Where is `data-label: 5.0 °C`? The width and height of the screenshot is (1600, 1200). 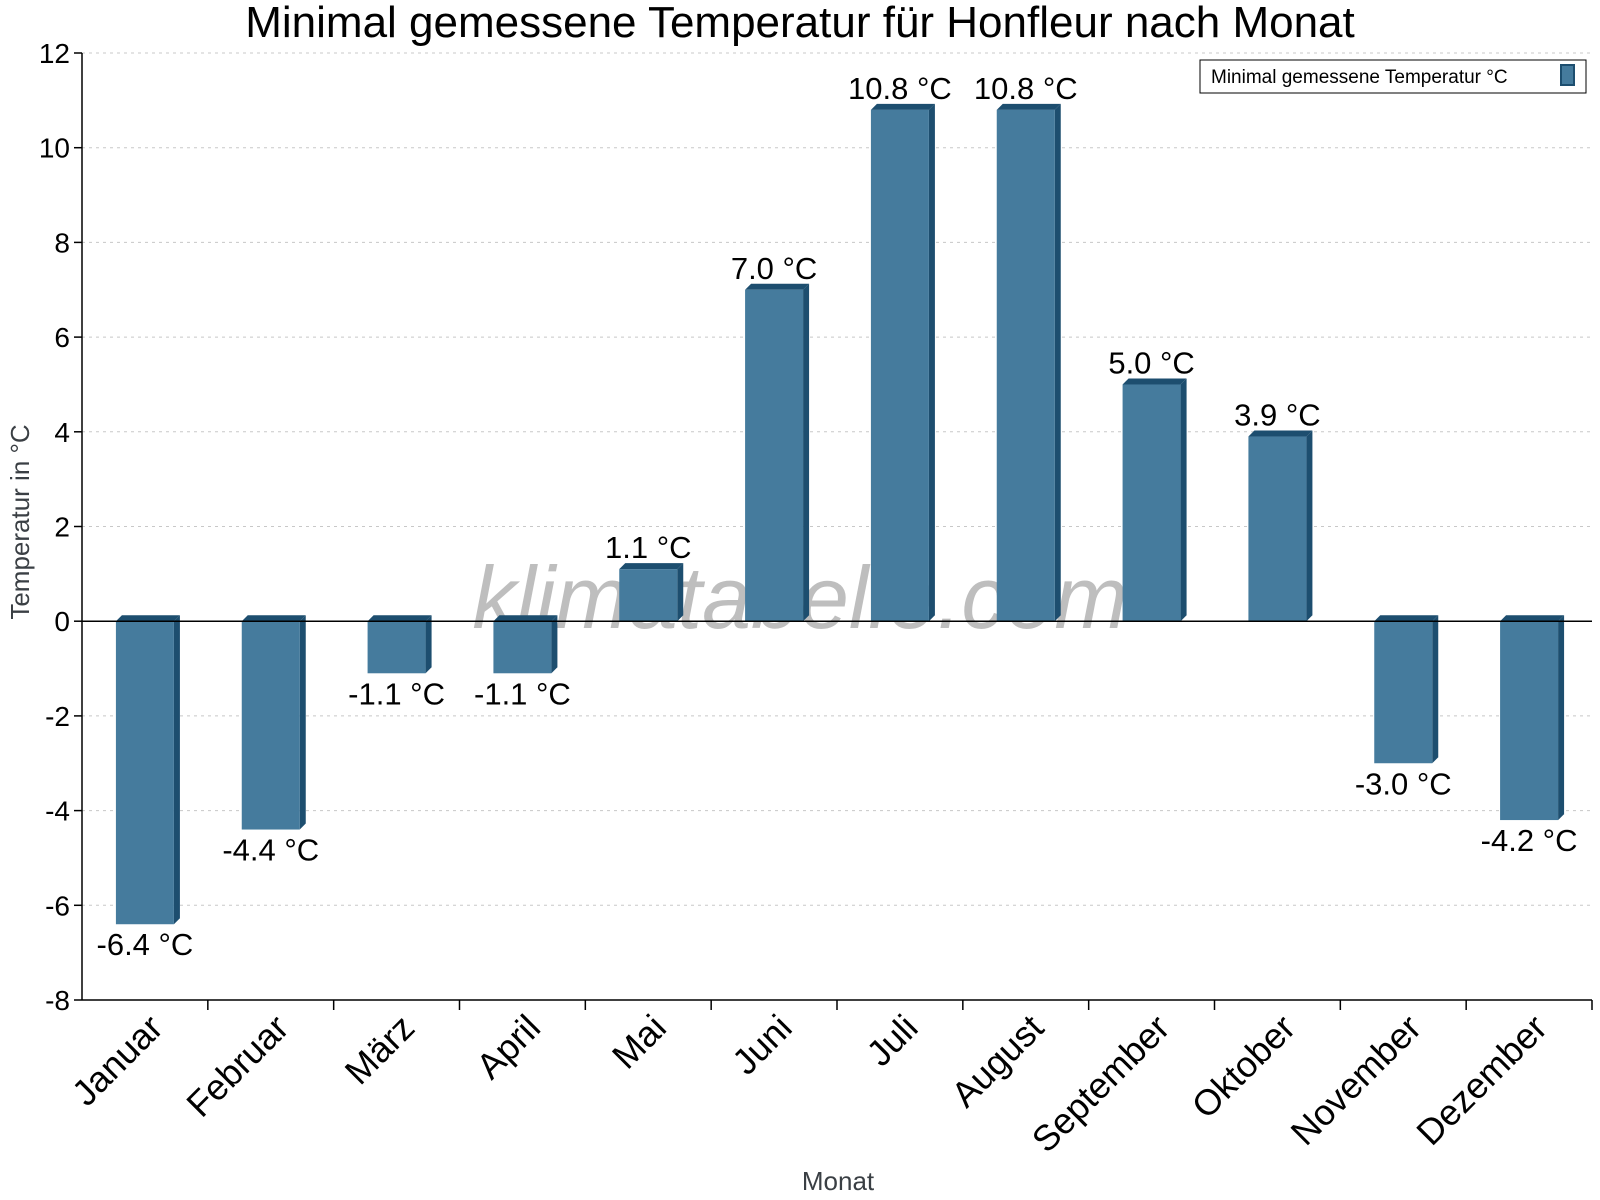 data-label: 5.0 °C is located at coordinates (1151, 362).